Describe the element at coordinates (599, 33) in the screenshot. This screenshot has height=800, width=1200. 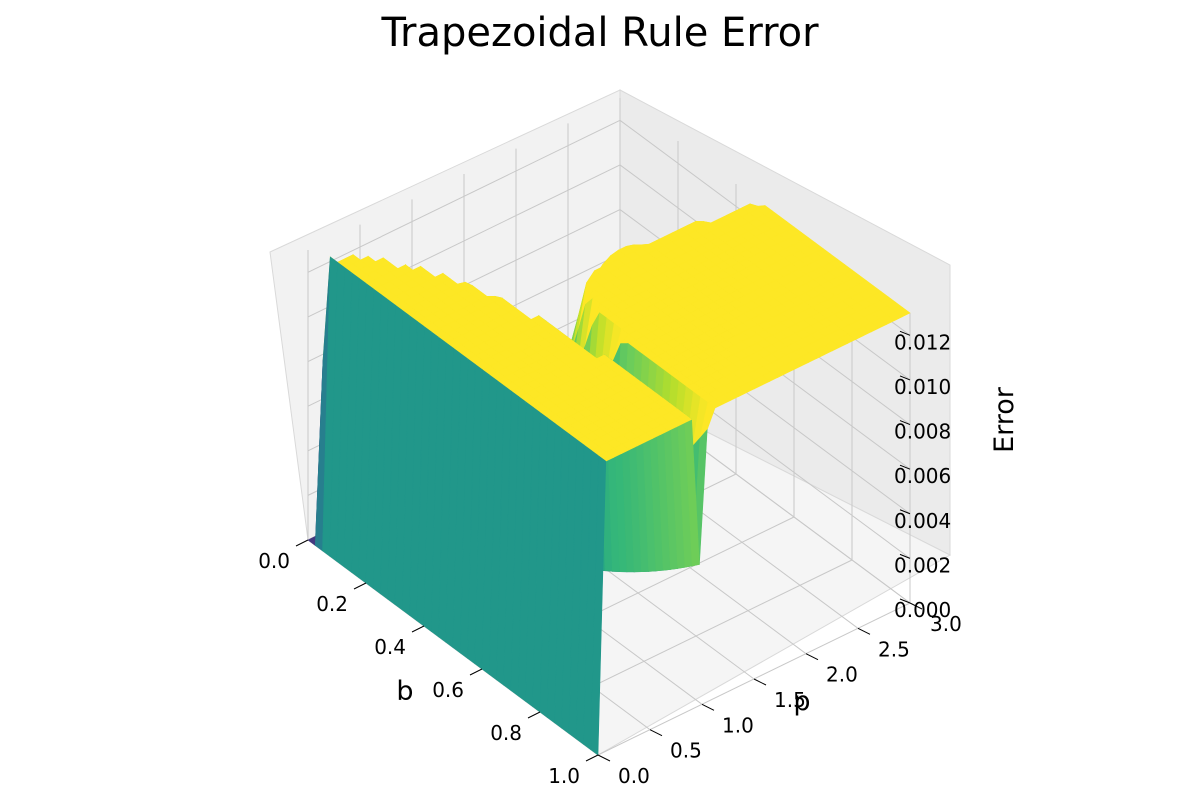
I see `chart-title: Trapezoidal Rule Error` at that location.